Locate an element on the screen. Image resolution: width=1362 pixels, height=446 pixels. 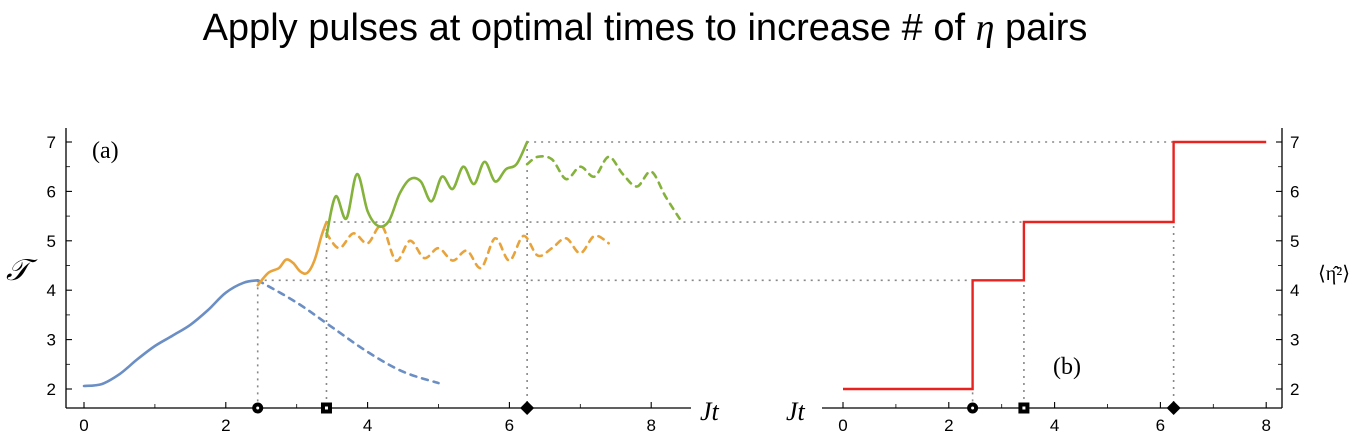
panel-b-y-tick-label: 5 is located at coordinates (1294, 241).